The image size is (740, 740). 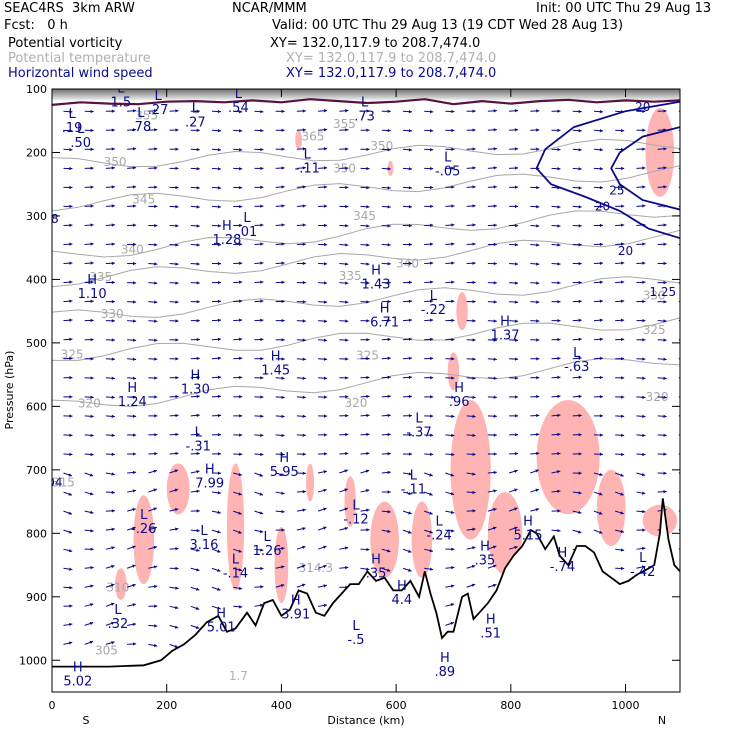 What do you see at coordinates (528, 528) in the screenshot?
I see `pv-high-marker: H5.15` at bounding box center [528, 528].